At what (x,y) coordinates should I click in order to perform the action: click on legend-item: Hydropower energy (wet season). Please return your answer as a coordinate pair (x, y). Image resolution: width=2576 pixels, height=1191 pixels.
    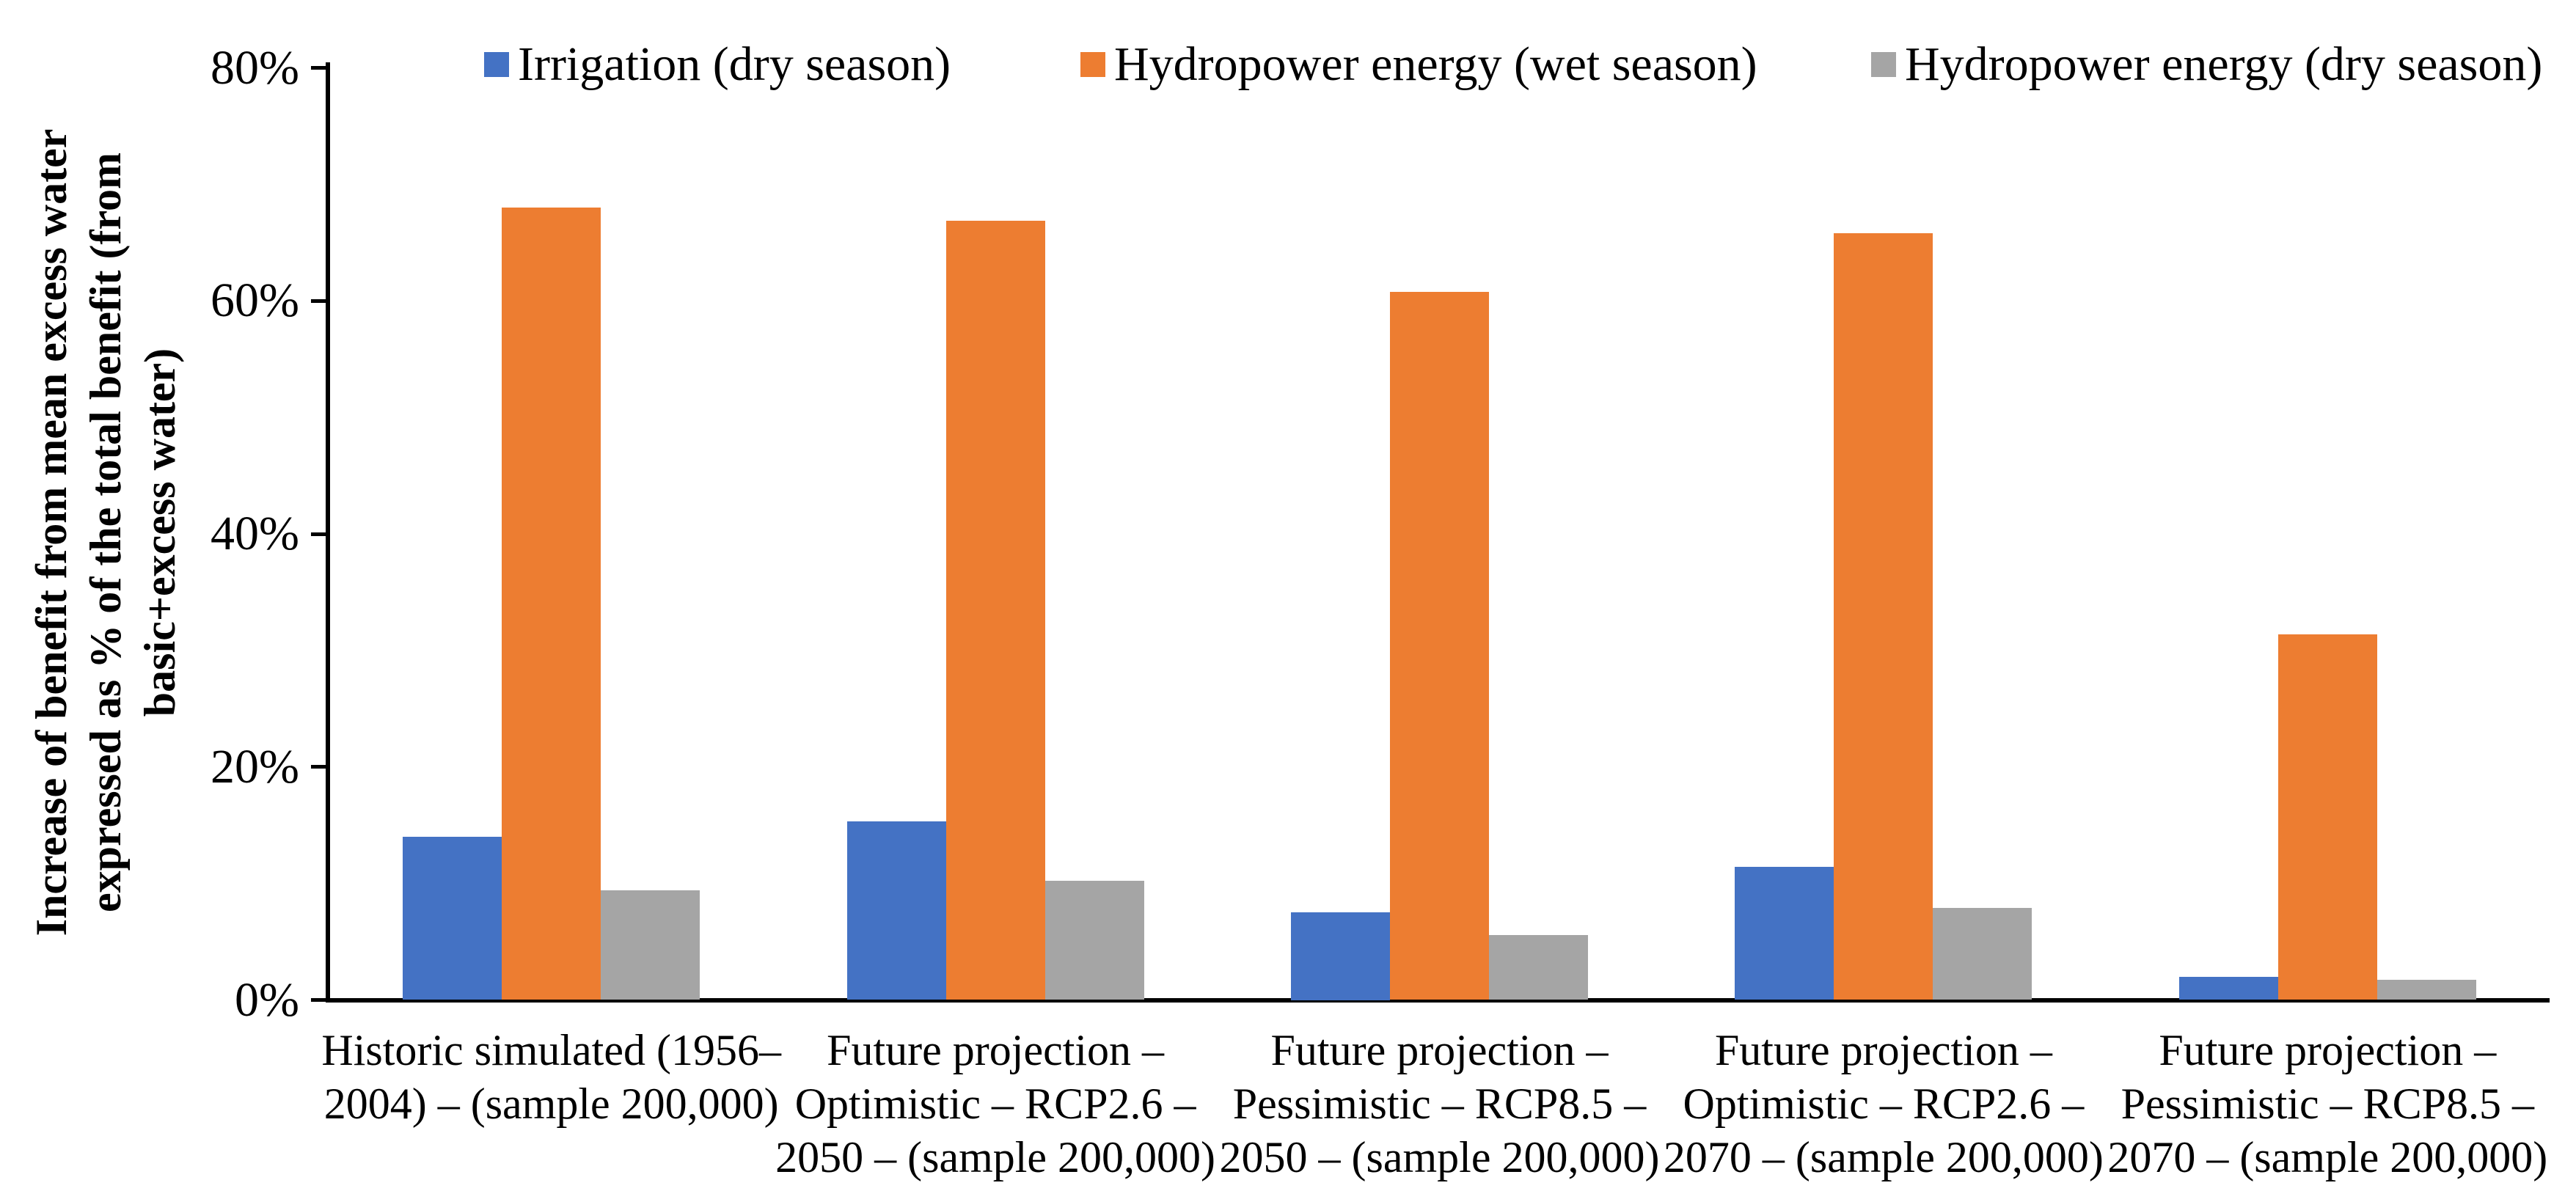
    Looking at the image, I should click on (1418, 64).